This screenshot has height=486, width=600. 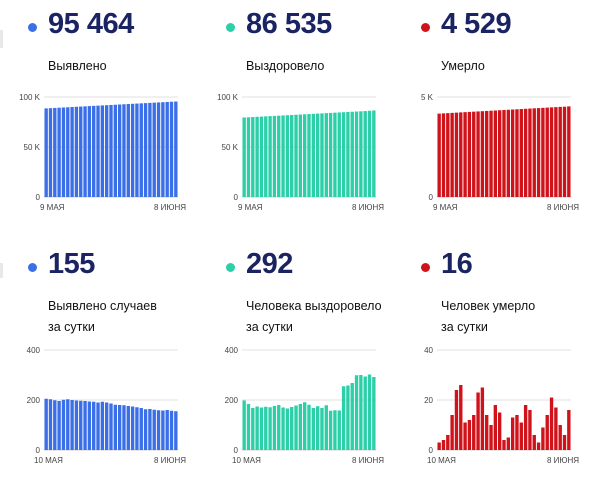 What do you see at coordinates (488, 317) in the screenshot?
I see `deaths-daily-label: Человек умерло за сутки` at bounding box center [488, 317].